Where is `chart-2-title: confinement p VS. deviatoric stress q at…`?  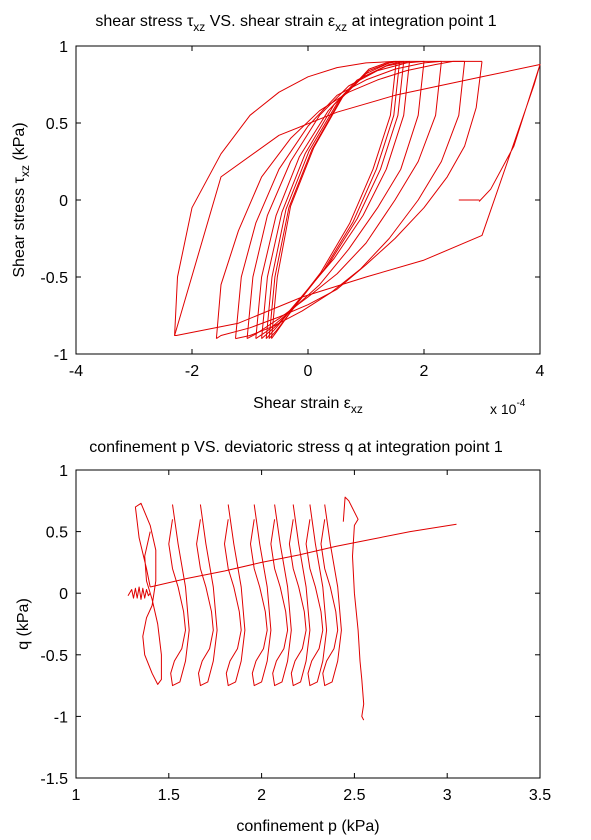 chart-2-title: confinement p VS. deviatoric stress q at… is located at coordinates (296, 447).